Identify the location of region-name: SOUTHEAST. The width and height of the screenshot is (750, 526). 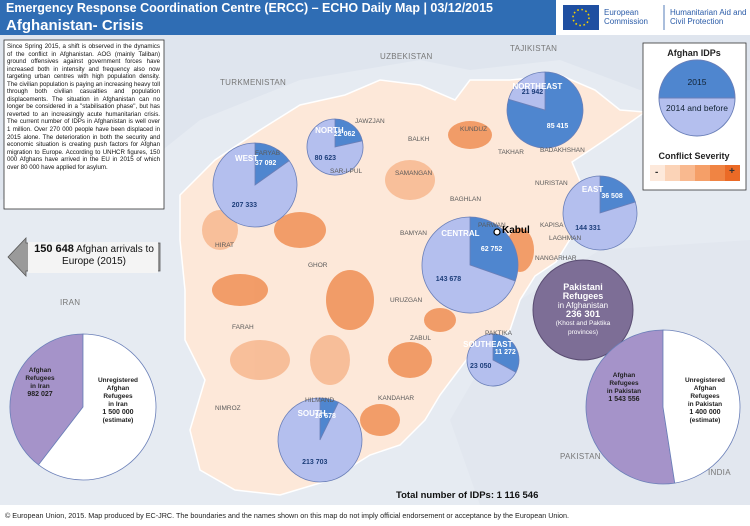
(488, 345).